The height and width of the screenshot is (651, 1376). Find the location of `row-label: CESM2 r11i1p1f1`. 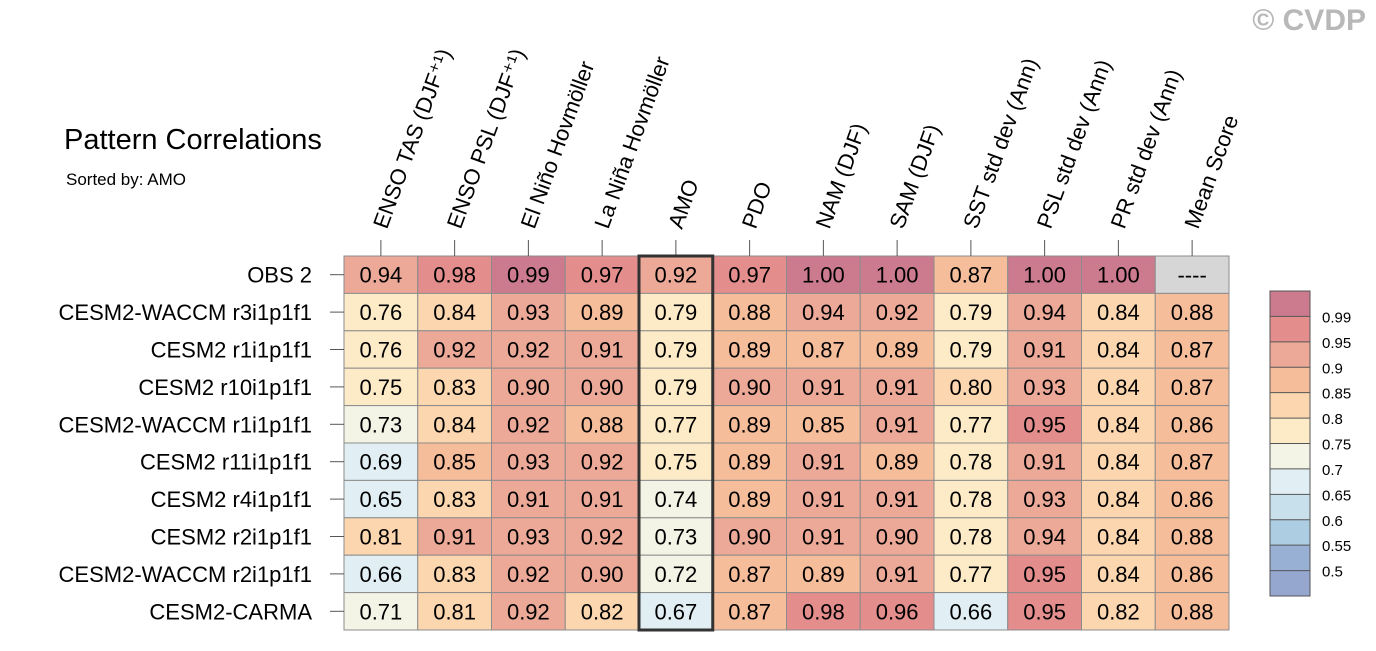

row-label: CESM2 r11i1p1f1 is located at coordinates (226, 462).